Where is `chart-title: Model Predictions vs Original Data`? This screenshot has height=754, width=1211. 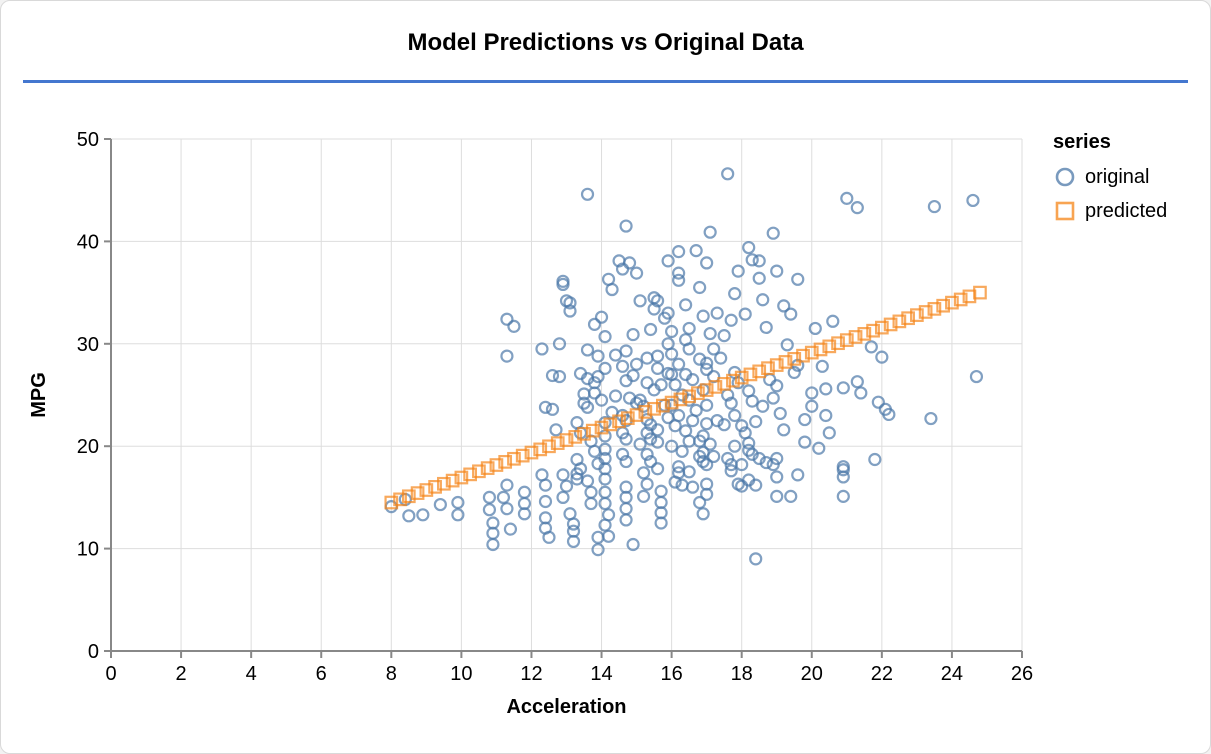
chart-title: Model Predictions vs Original Data is located at coordinates (605, 42).